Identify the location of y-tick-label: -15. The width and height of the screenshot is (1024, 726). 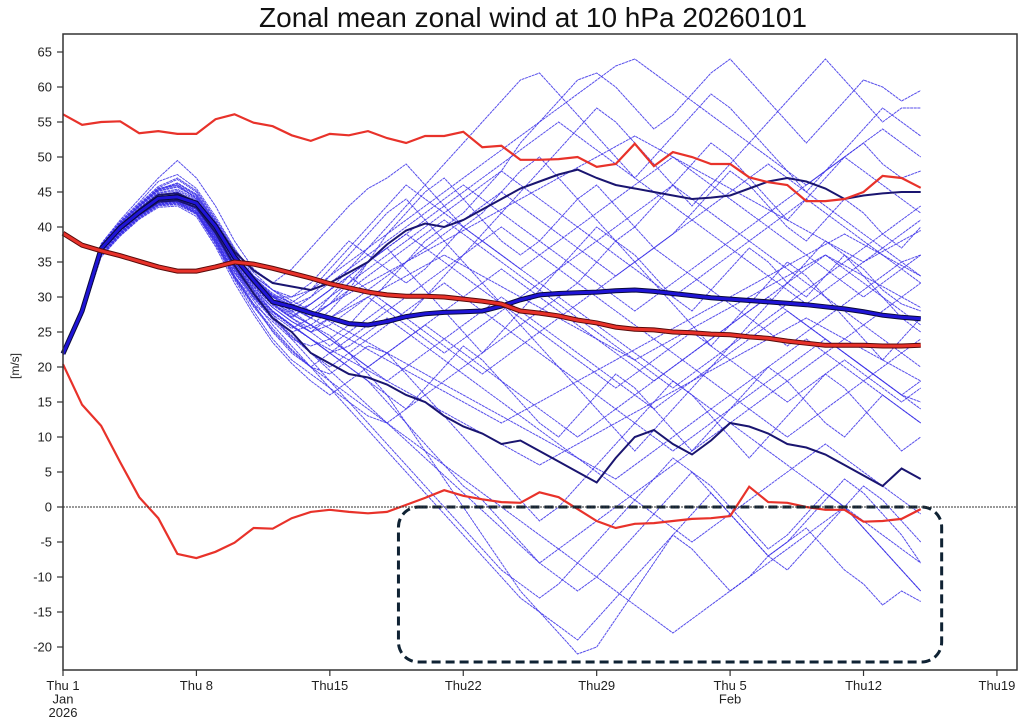
(42, 612).